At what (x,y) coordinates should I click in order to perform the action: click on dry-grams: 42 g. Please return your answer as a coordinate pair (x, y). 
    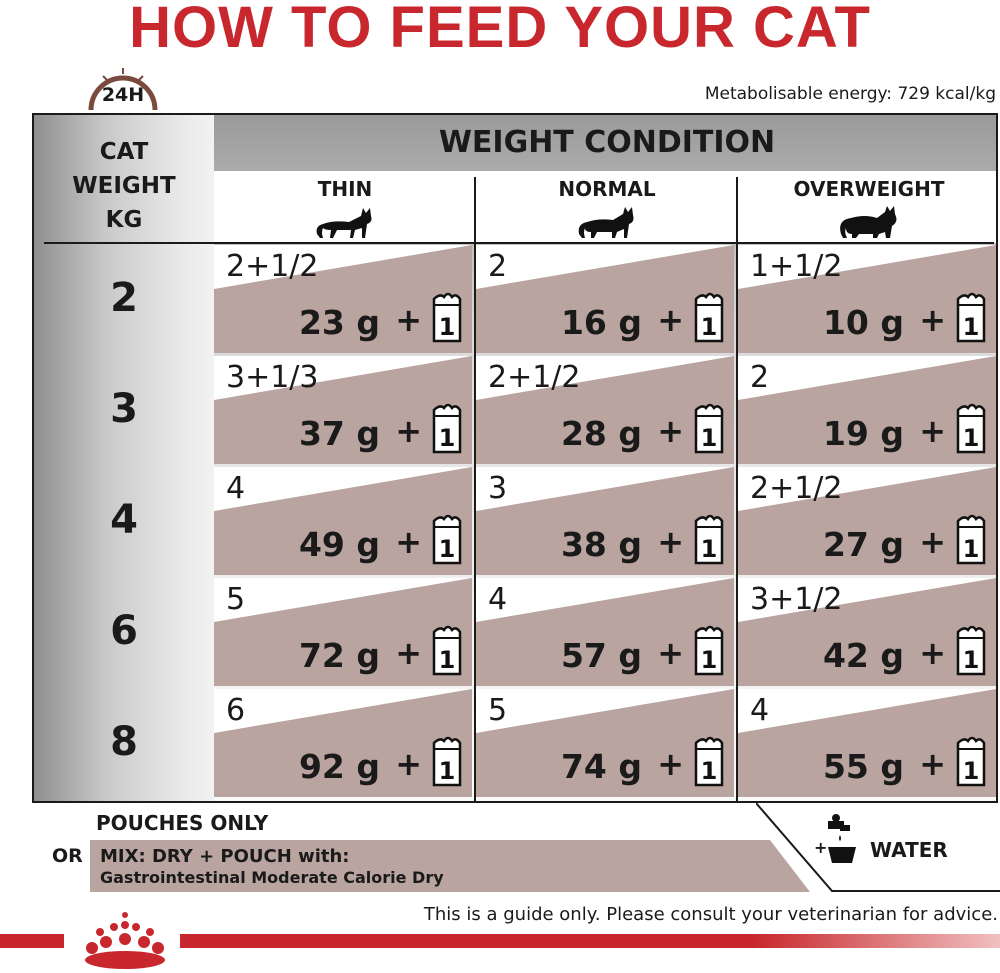
    Looking at the image, I should click on (863, 655).